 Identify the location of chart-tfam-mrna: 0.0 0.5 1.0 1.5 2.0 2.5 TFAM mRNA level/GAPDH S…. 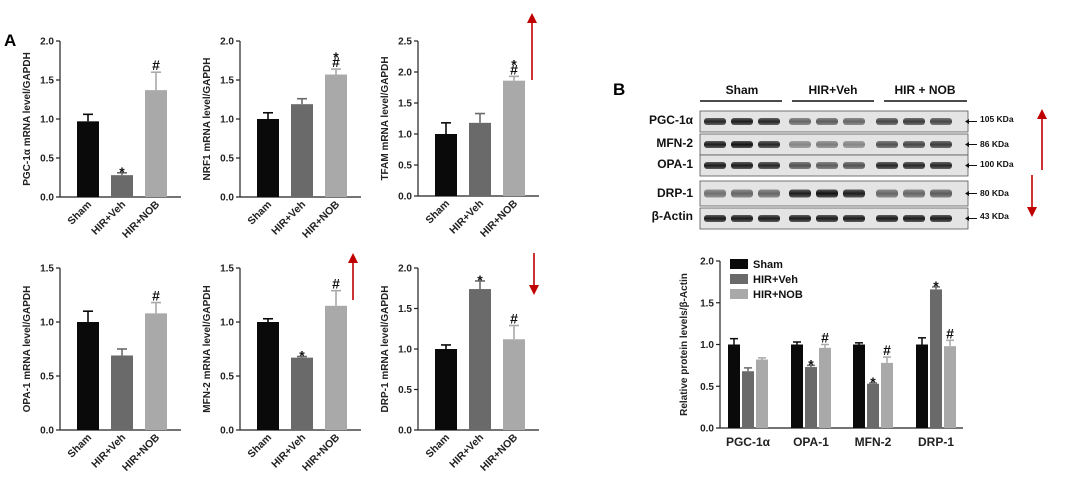
(459, 138).